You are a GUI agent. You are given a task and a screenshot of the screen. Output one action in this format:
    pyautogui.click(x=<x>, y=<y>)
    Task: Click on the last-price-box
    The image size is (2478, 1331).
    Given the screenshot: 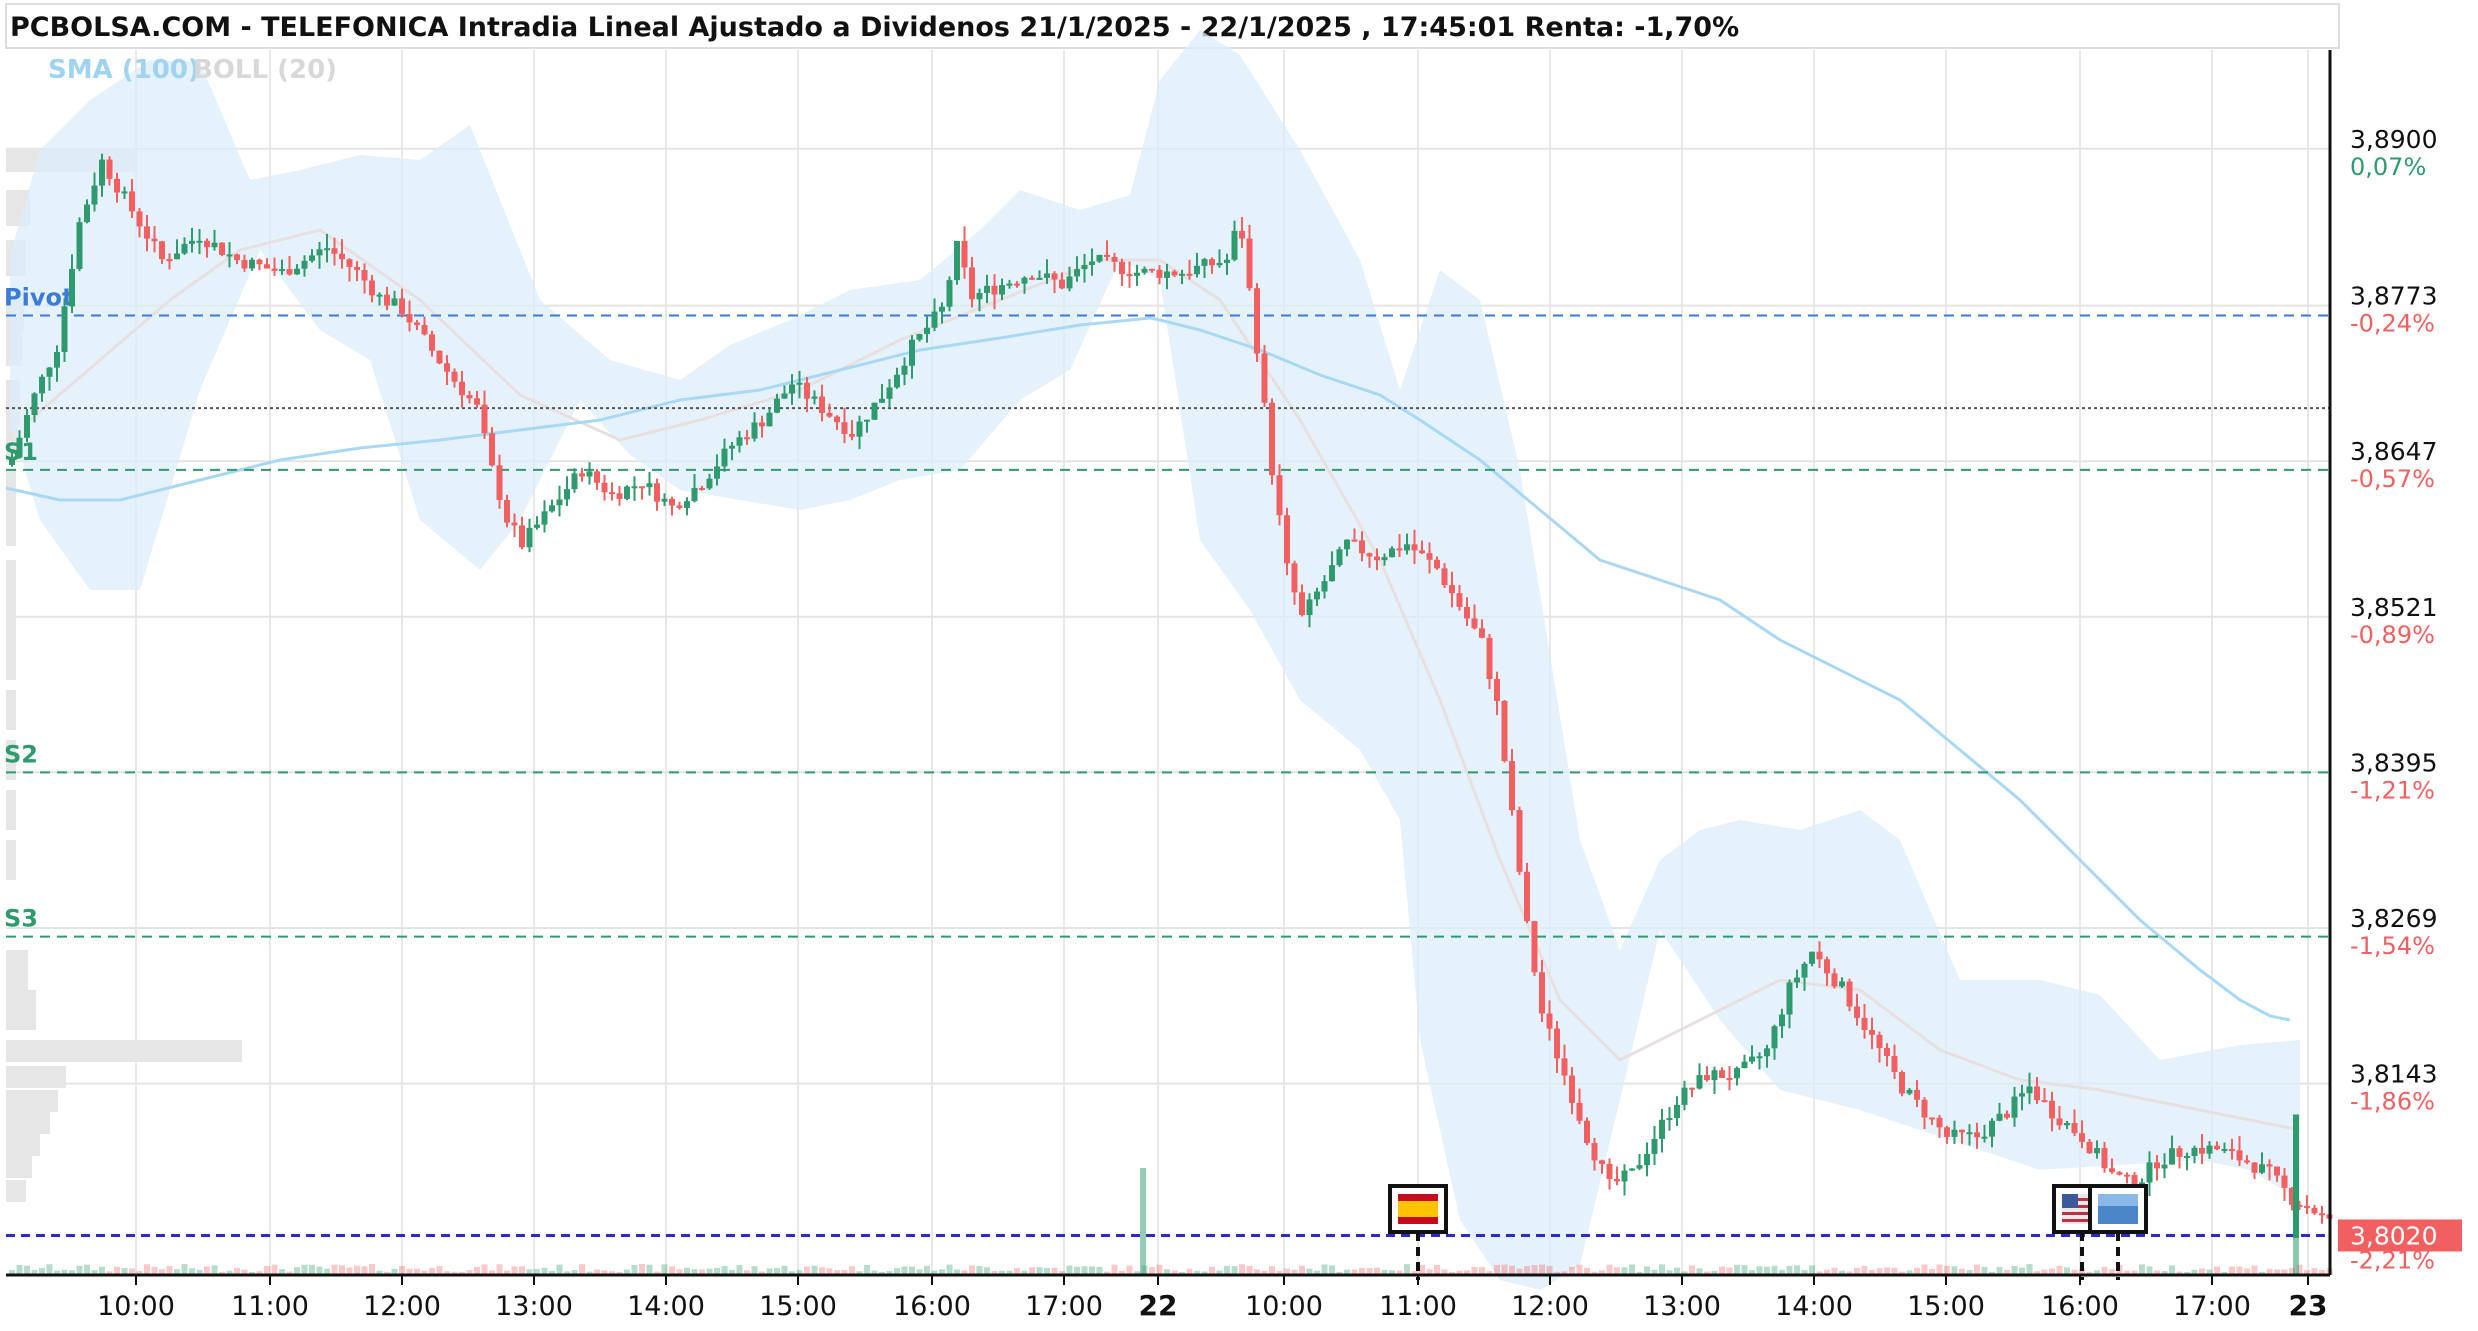 What is the action you would take?
    pyautogui.click(x=2400, y=1235)
    